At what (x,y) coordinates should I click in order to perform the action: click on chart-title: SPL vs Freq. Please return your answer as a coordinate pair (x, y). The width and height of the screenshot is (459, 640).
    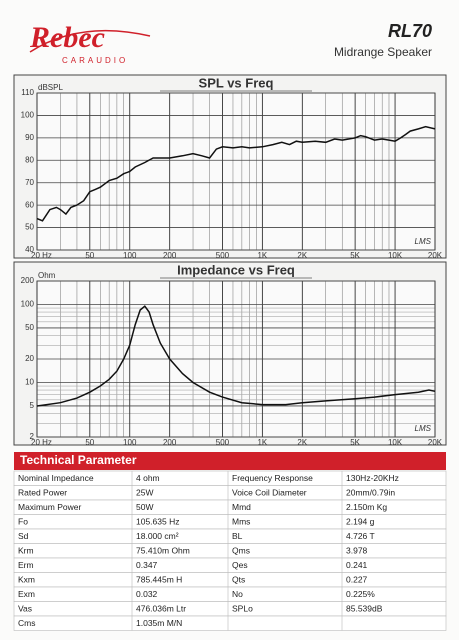
    Looking at the image, I should click on (236, 82).